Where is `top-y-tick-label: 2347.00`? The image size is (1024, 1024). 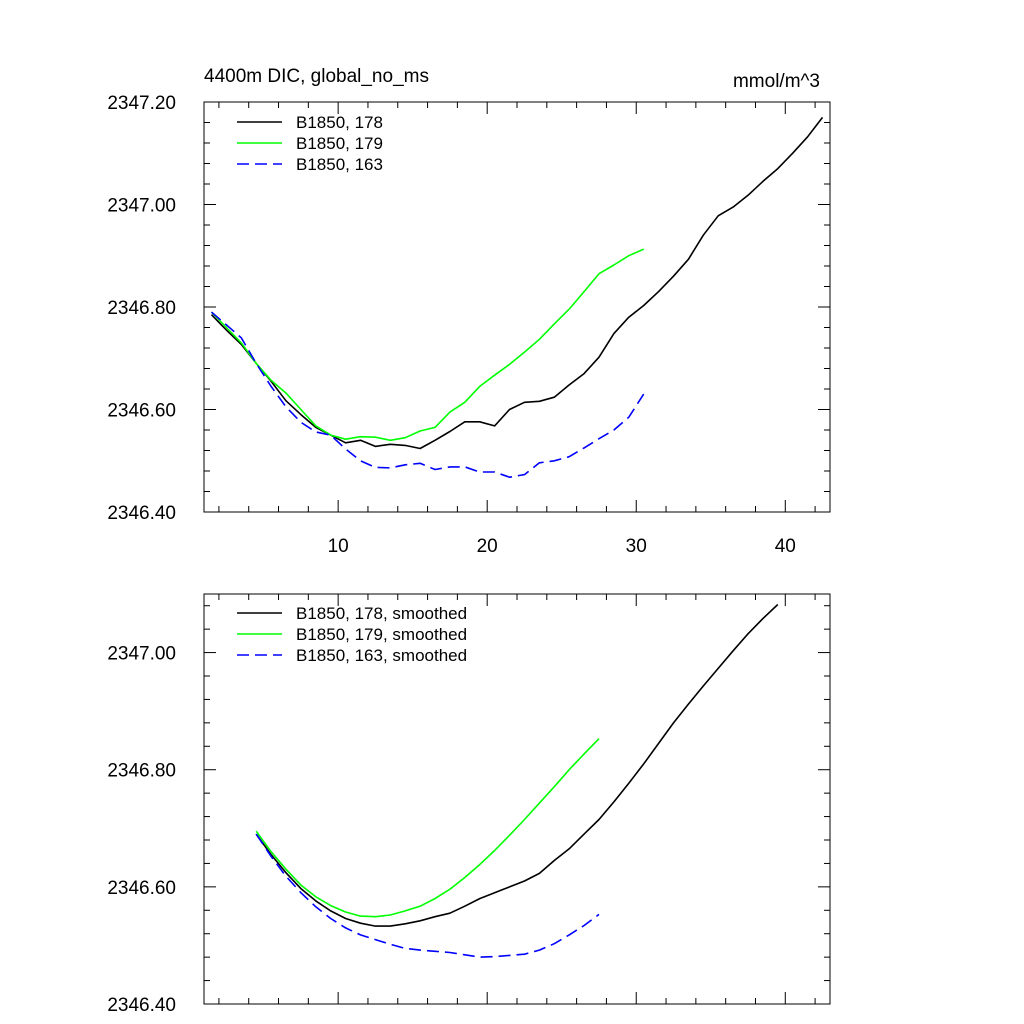 top-y-tick-label: 2347.00 is located at coordinates (141, 206).